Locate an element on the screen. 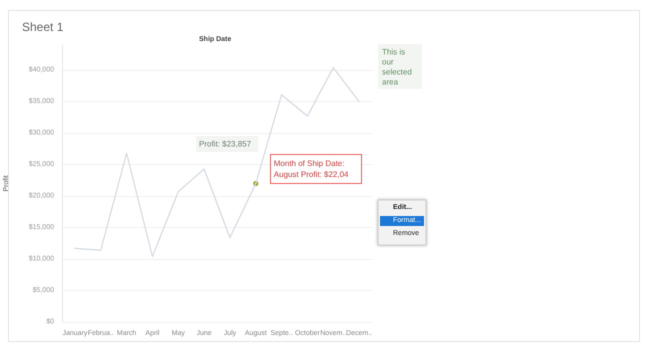  note-box: Month of Ship Date: August Profit: $22,04 is located at coordinates (316, 169).